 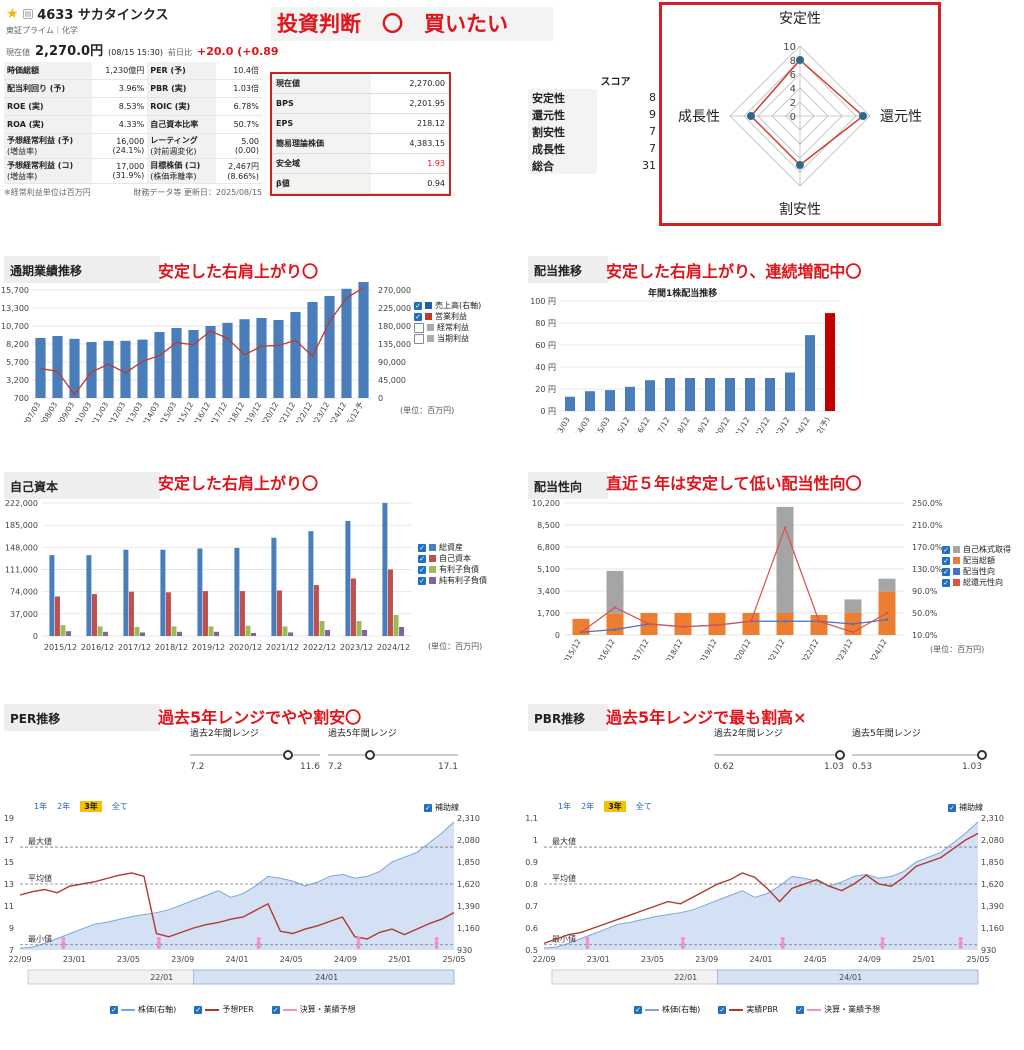 What do you see at coordinates (133, 88) in the screenshot?
I see `metrics-row: 配当利回り (予) 3.96% PBR (実) 1.03倍` at bounding box center [133, 88].